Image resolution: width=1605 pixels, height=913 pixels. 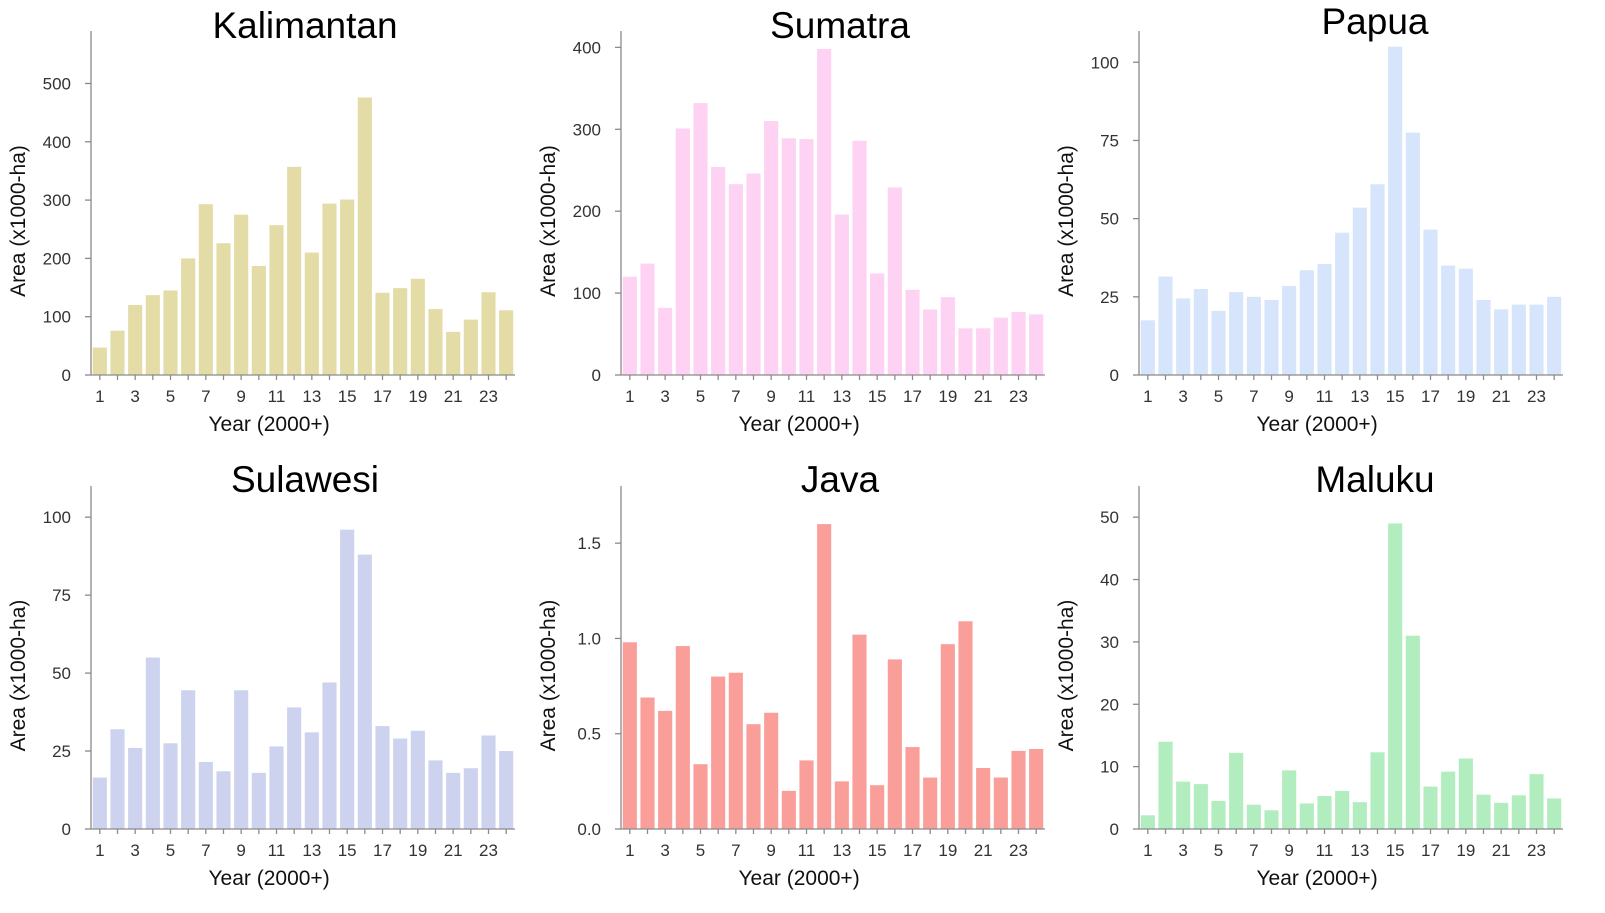 I want to click on x-tick-label: 11, so click(x=277, y=396).